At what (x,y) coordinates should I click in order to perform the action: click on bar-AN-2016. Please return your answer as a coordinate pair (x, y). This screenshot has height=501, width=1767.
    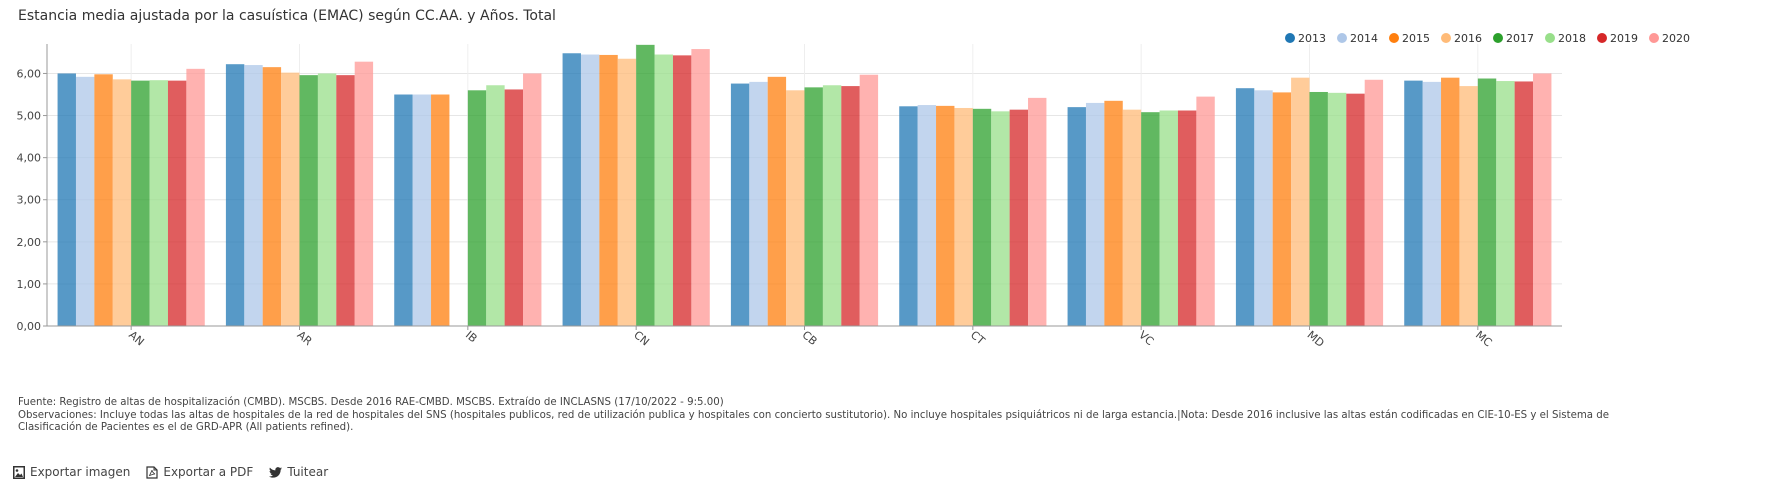
    Looking at the image, I should click on (122, 202).